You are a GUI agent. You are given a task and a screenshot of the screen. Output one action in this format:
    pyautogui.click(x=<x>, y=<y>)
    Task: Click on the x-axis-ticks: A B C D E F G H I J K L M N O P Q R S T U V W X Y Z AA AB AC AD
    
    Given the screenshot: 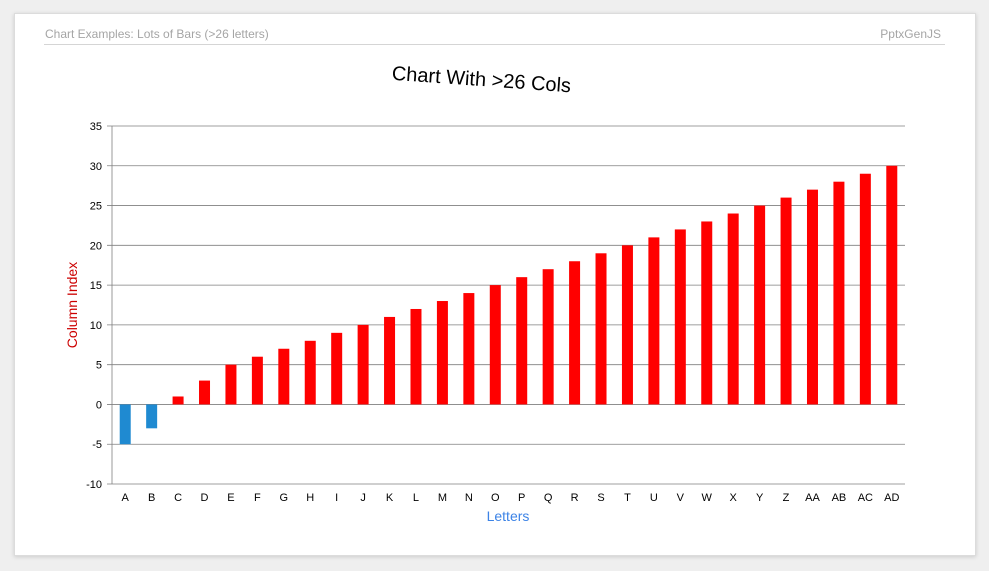 What is the action you would take?
    pyautogui.click(x=511, y=498)
    